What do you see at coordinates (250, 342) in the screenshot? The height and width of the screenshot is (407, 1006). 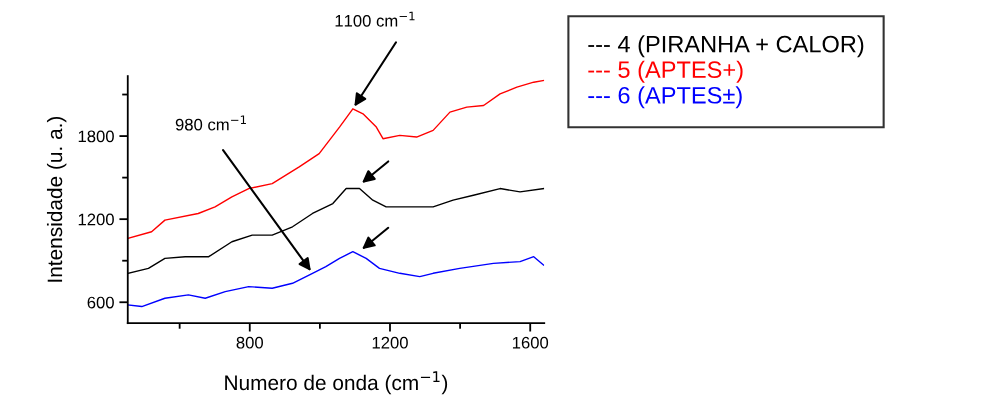 I see `x-tick-label: 800` at bounding box center [250, 342].